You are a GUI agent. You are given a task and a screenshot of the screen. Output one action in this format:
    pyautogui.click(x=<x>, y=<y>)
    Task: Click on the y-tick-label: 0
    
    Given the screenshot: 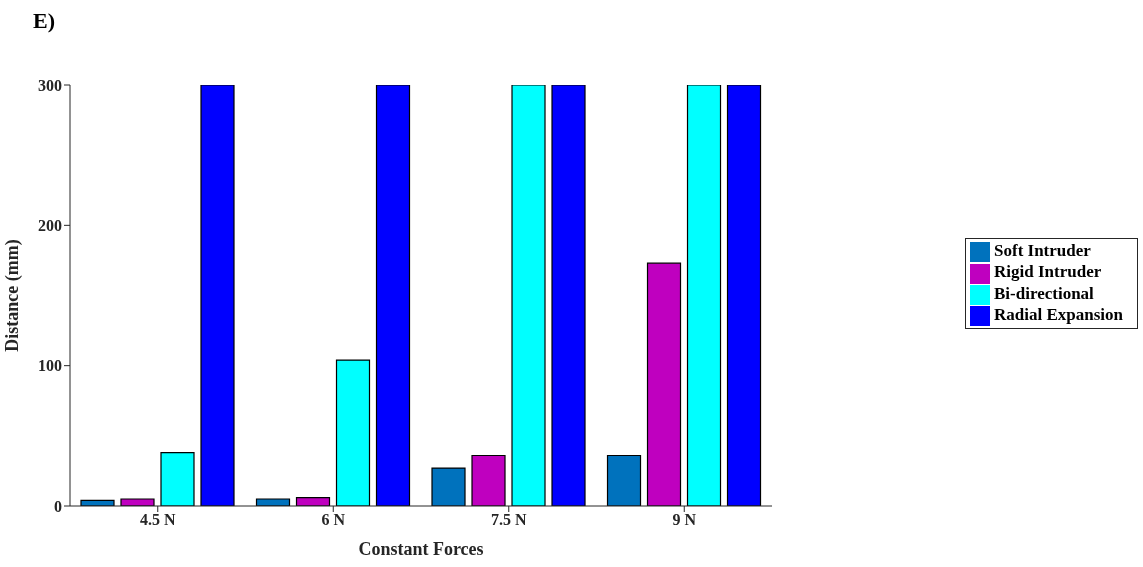 What is the action you would take?
    pyautogui.click(x=58, y=506)
    